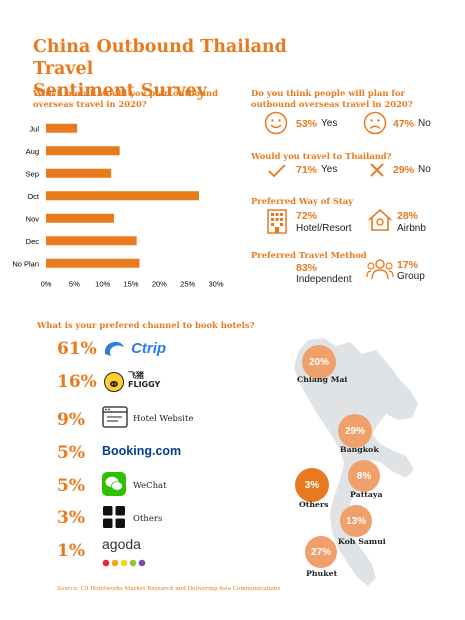 This screenshot has width=465, height=620. What do you see at coordinates (307, 124) in the screenshot?
I see `plan-yes-pct: 53%` at bounding box center [307, 124].